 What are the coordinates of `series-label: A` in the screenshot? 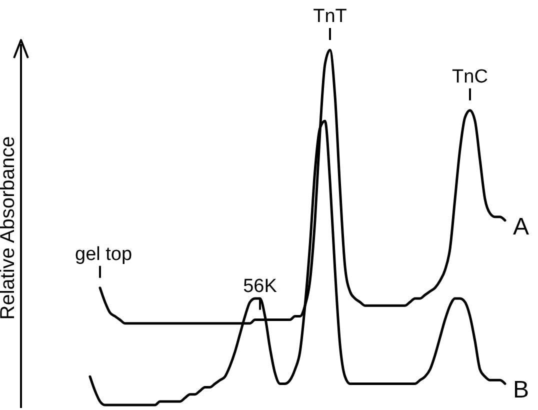 It's located at (521, 226).